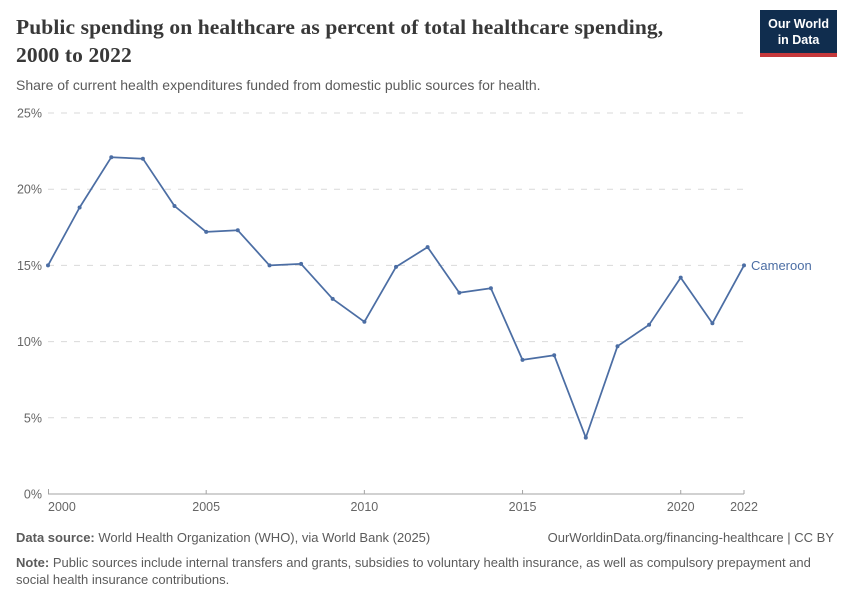 This screenshot has width=850, height=600. I want to click on y-tick-label-20: 20%, so click(29, 190).